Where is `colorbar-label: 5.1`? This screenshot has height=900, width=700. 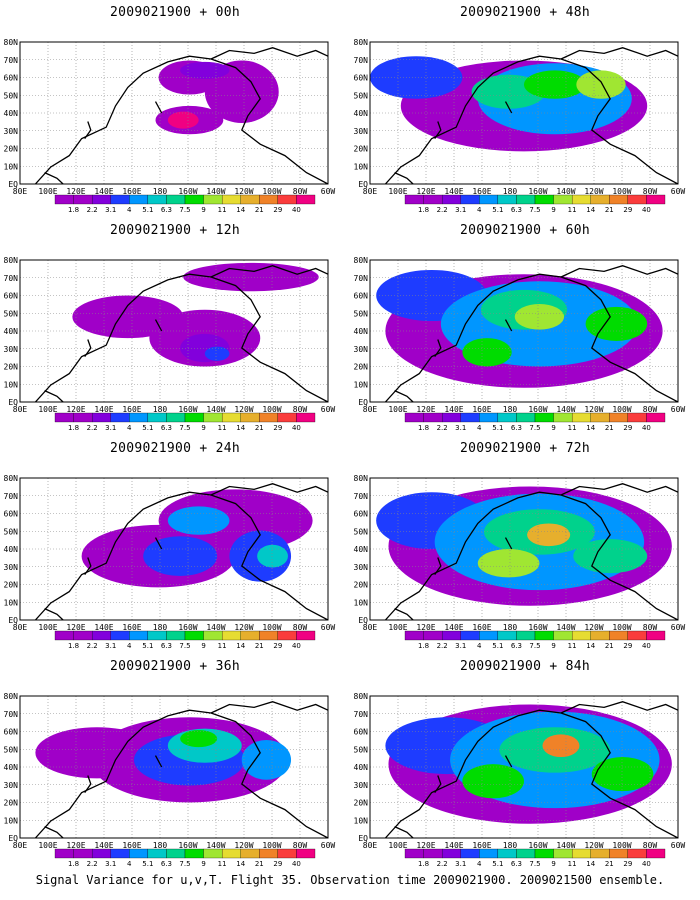 colorbar-label: 5.1 is located at coordinates (497, 210).